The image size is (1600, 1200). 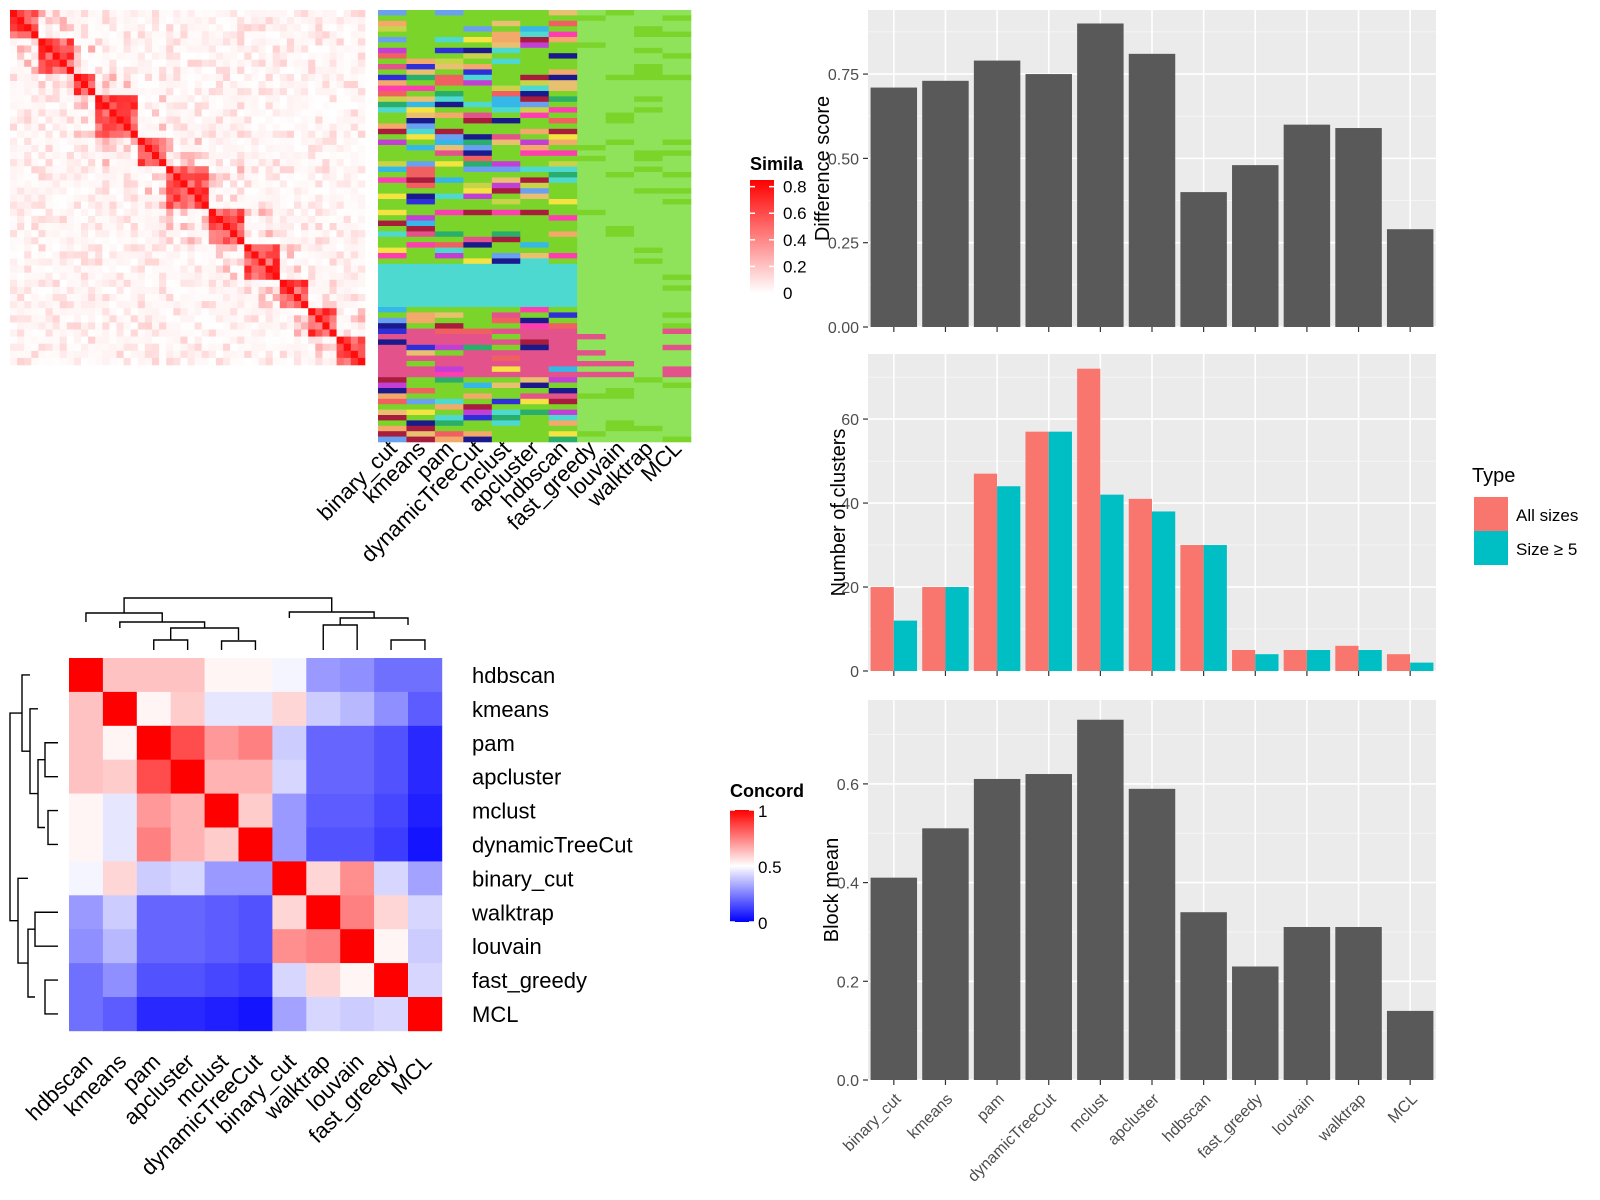 I want to click on x-tick-label: pam, so click(x=991, y=1108).